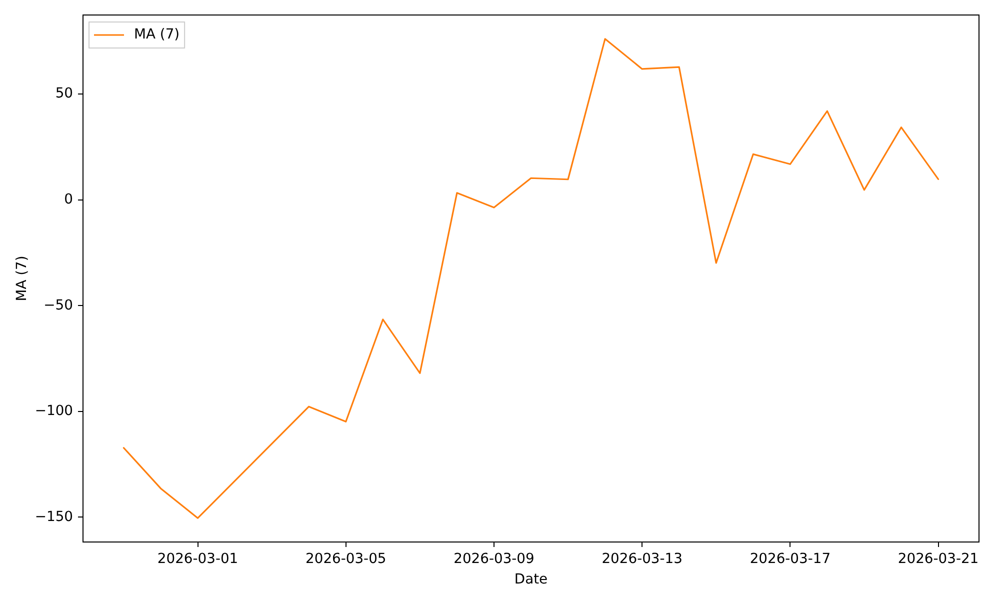 This screenshot has width=1000, height=600. I want to click on x-tick-label: 2026-03-01, so click(197, 558).